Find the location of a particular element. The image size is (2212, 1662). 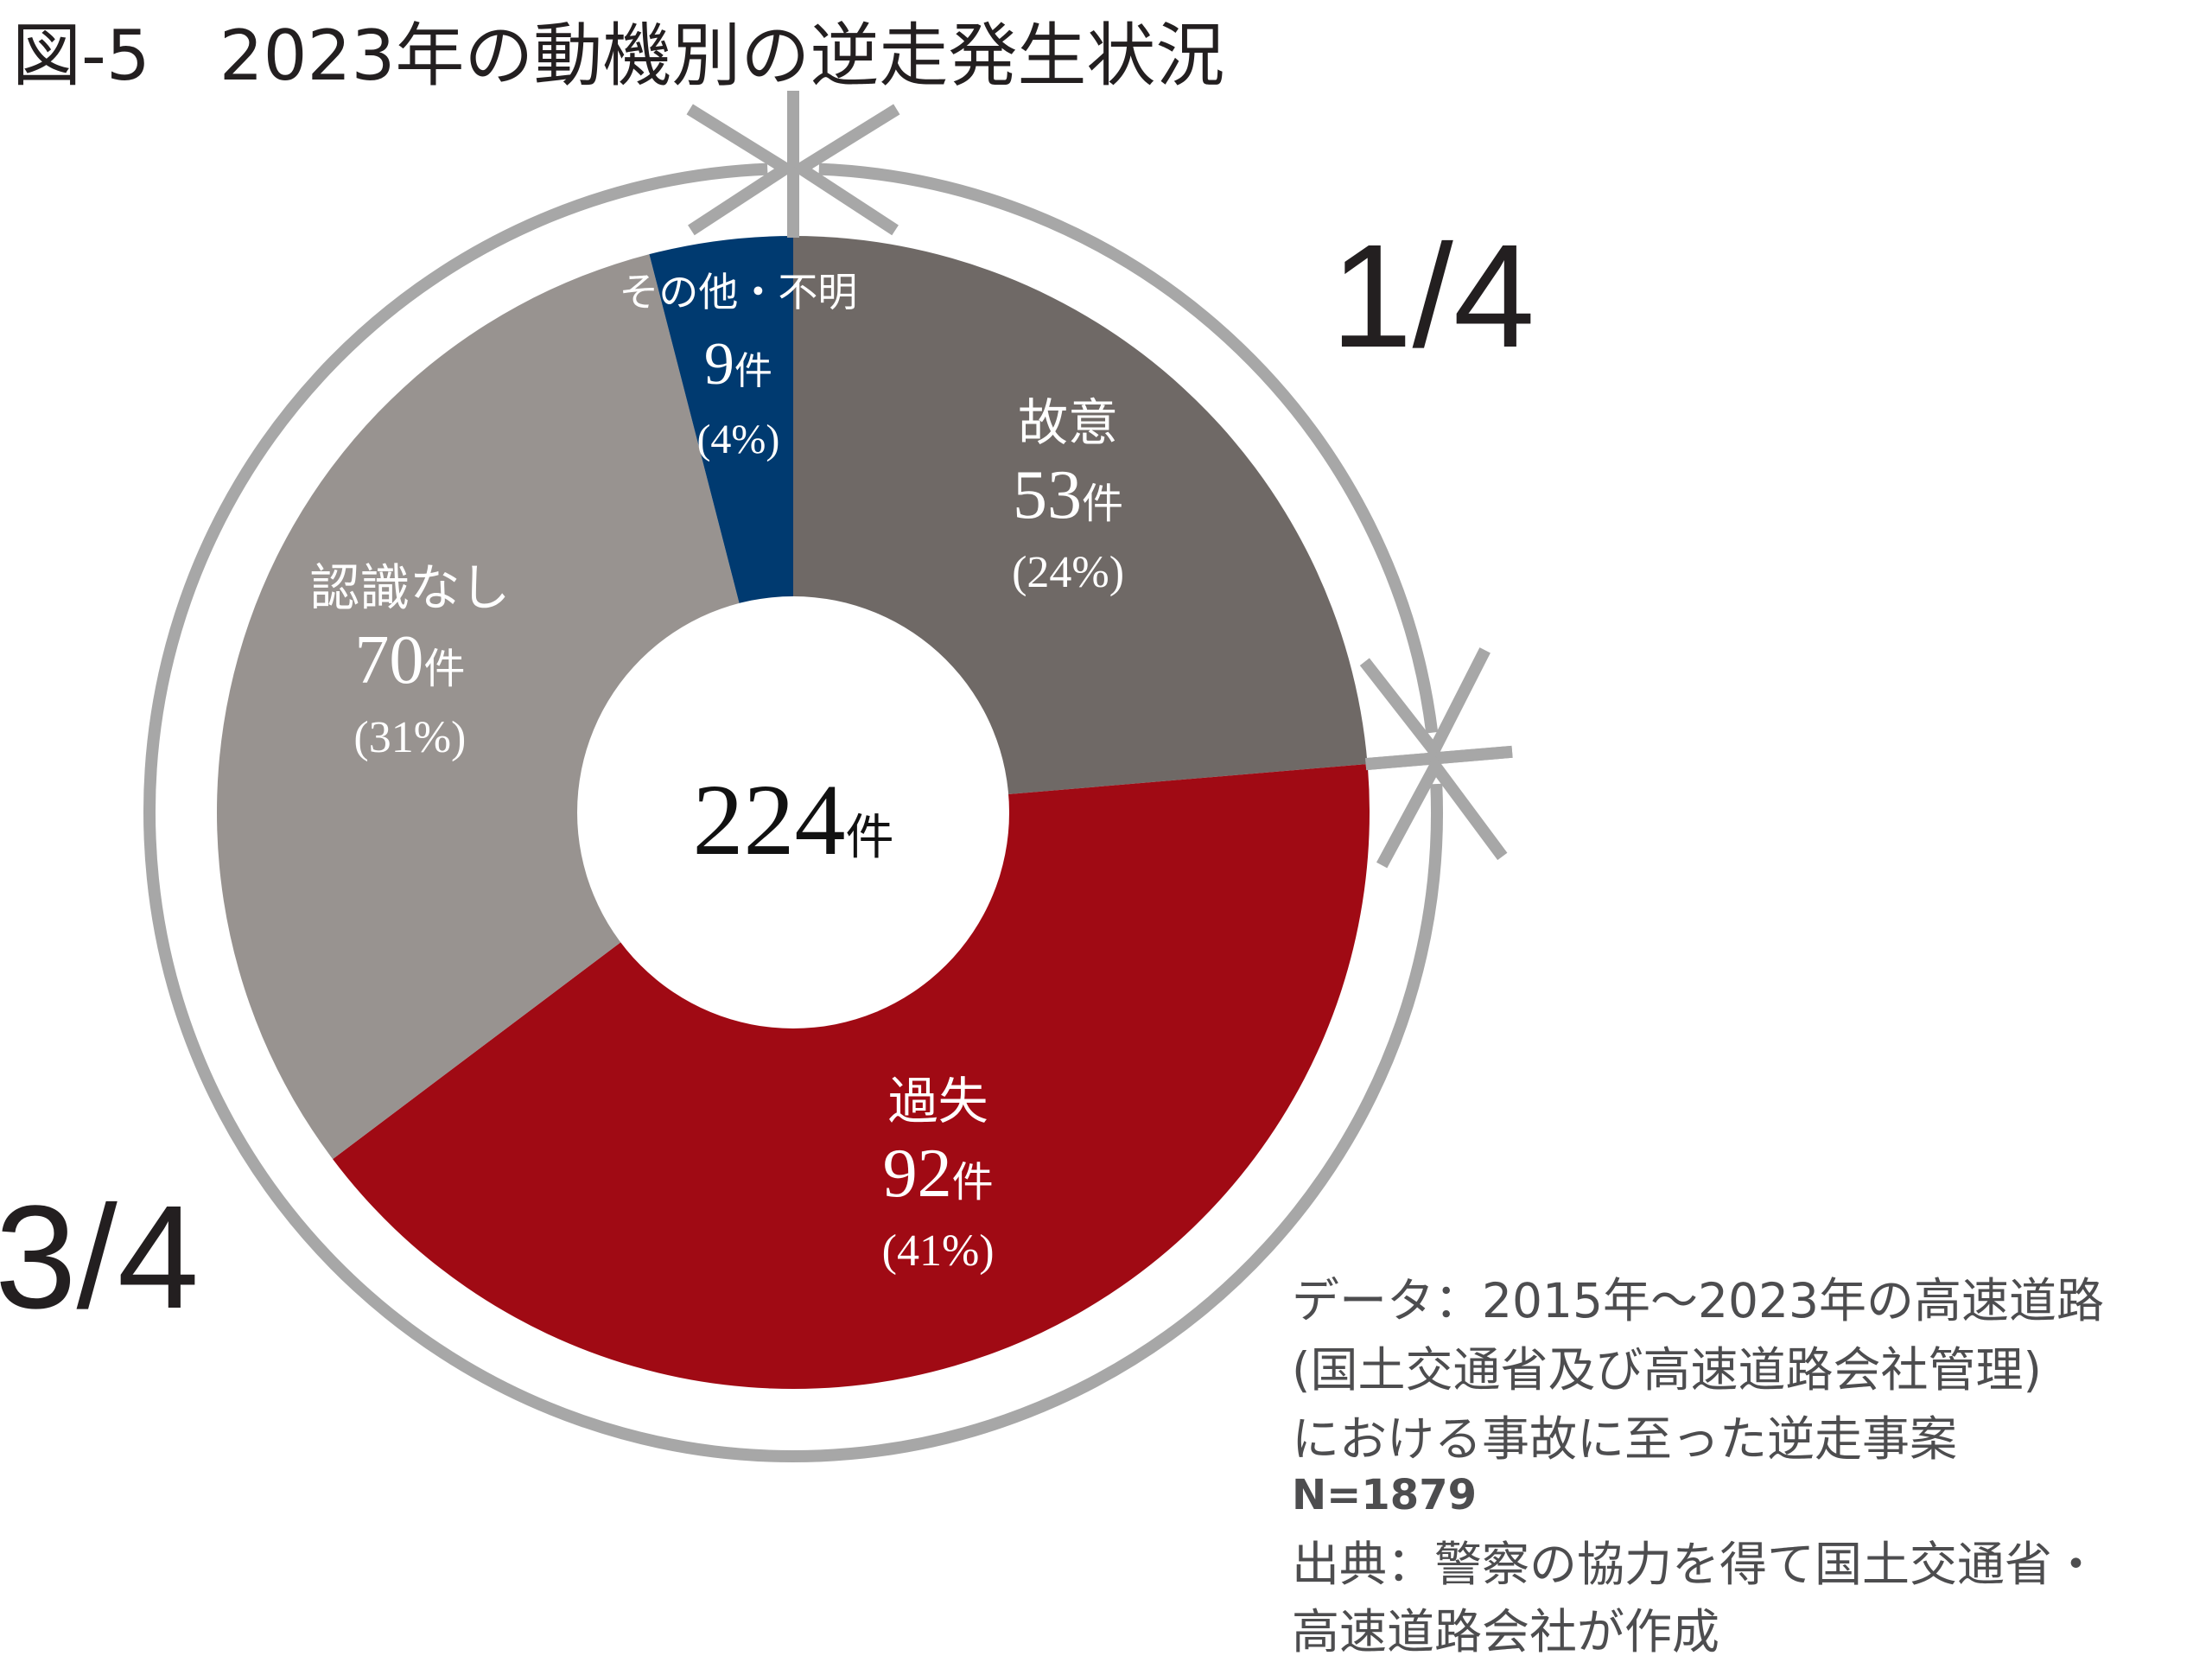

slice-count: 92件 is located at coordinates (938, 1174).